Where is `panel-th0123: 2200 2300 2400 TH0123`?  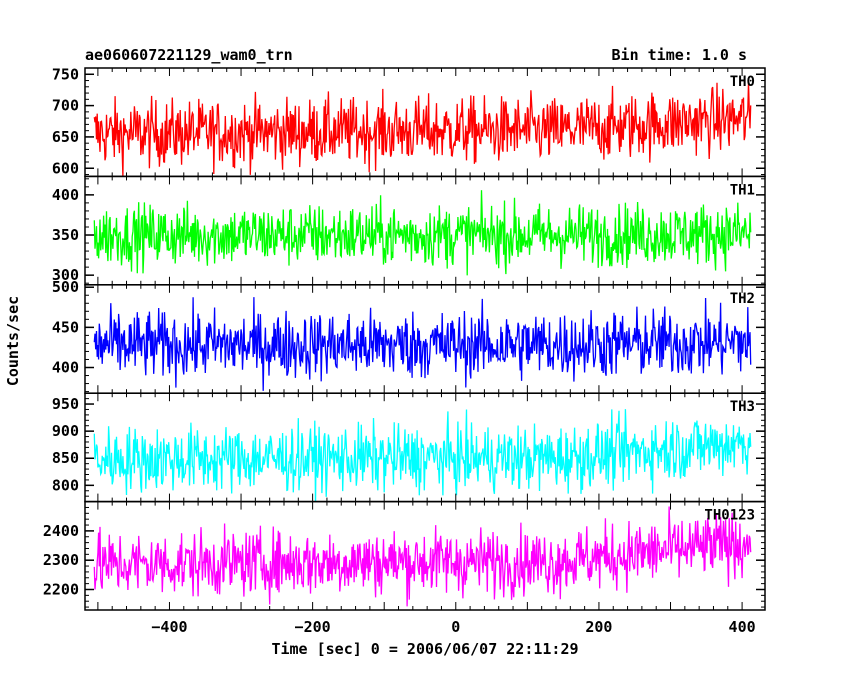 panel-th0123: 2200 2300 2400 TH0123 is located at coordinates (404, 555).